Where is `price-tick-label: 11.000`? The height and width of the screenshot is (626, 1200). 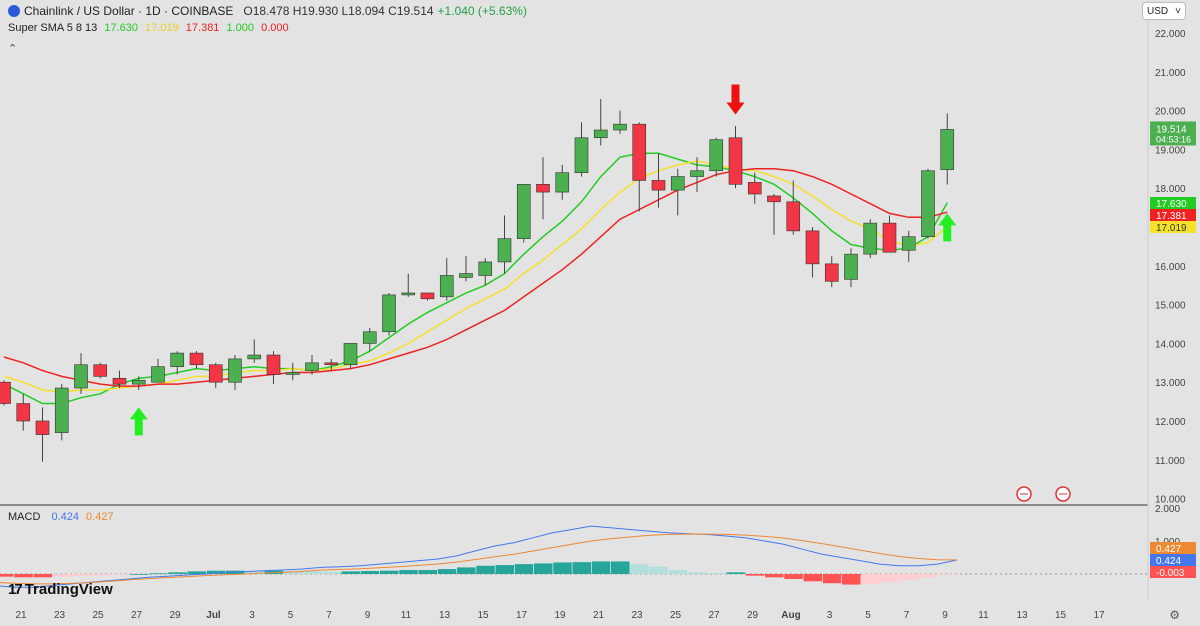
price-tick-label: 11.000 is located at coordinates (1170, 461).